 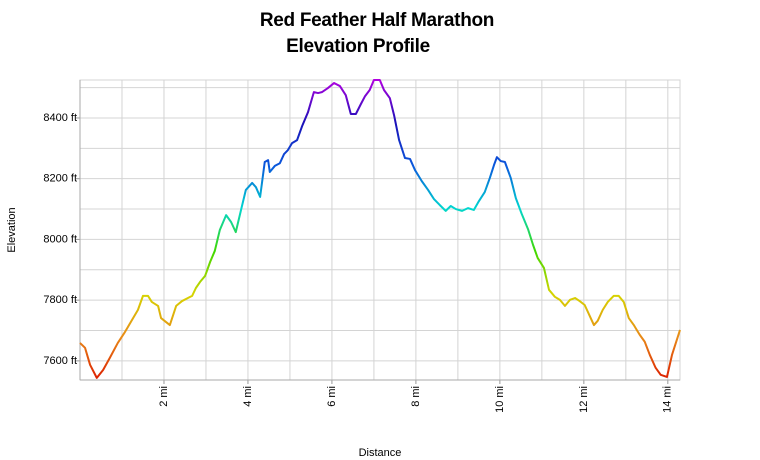 I want to click on x-axis-label: Distance, so click(x=380, y=453).